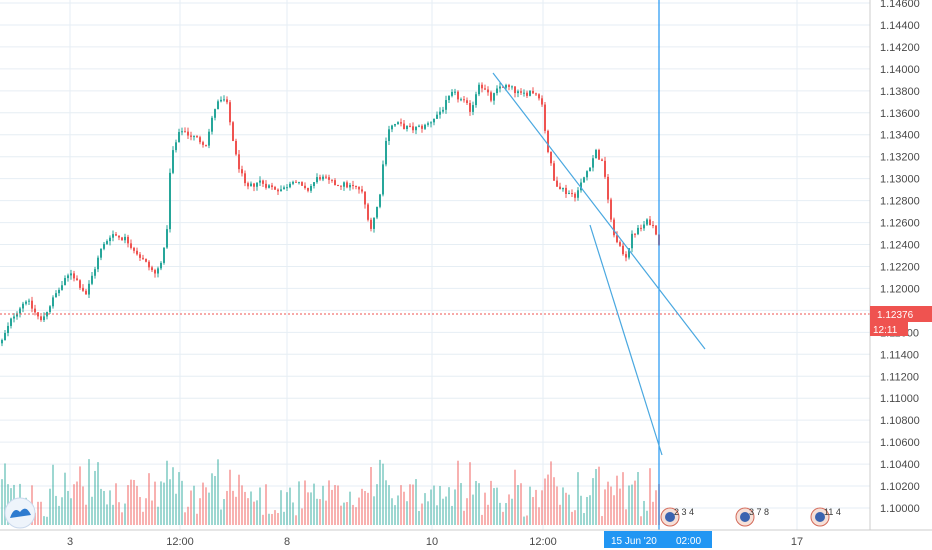 The width and height of the screenshot is (932, 550). I want to click on time-axis: 3 12:00 8 10 12:00 17, so click(435, 542).